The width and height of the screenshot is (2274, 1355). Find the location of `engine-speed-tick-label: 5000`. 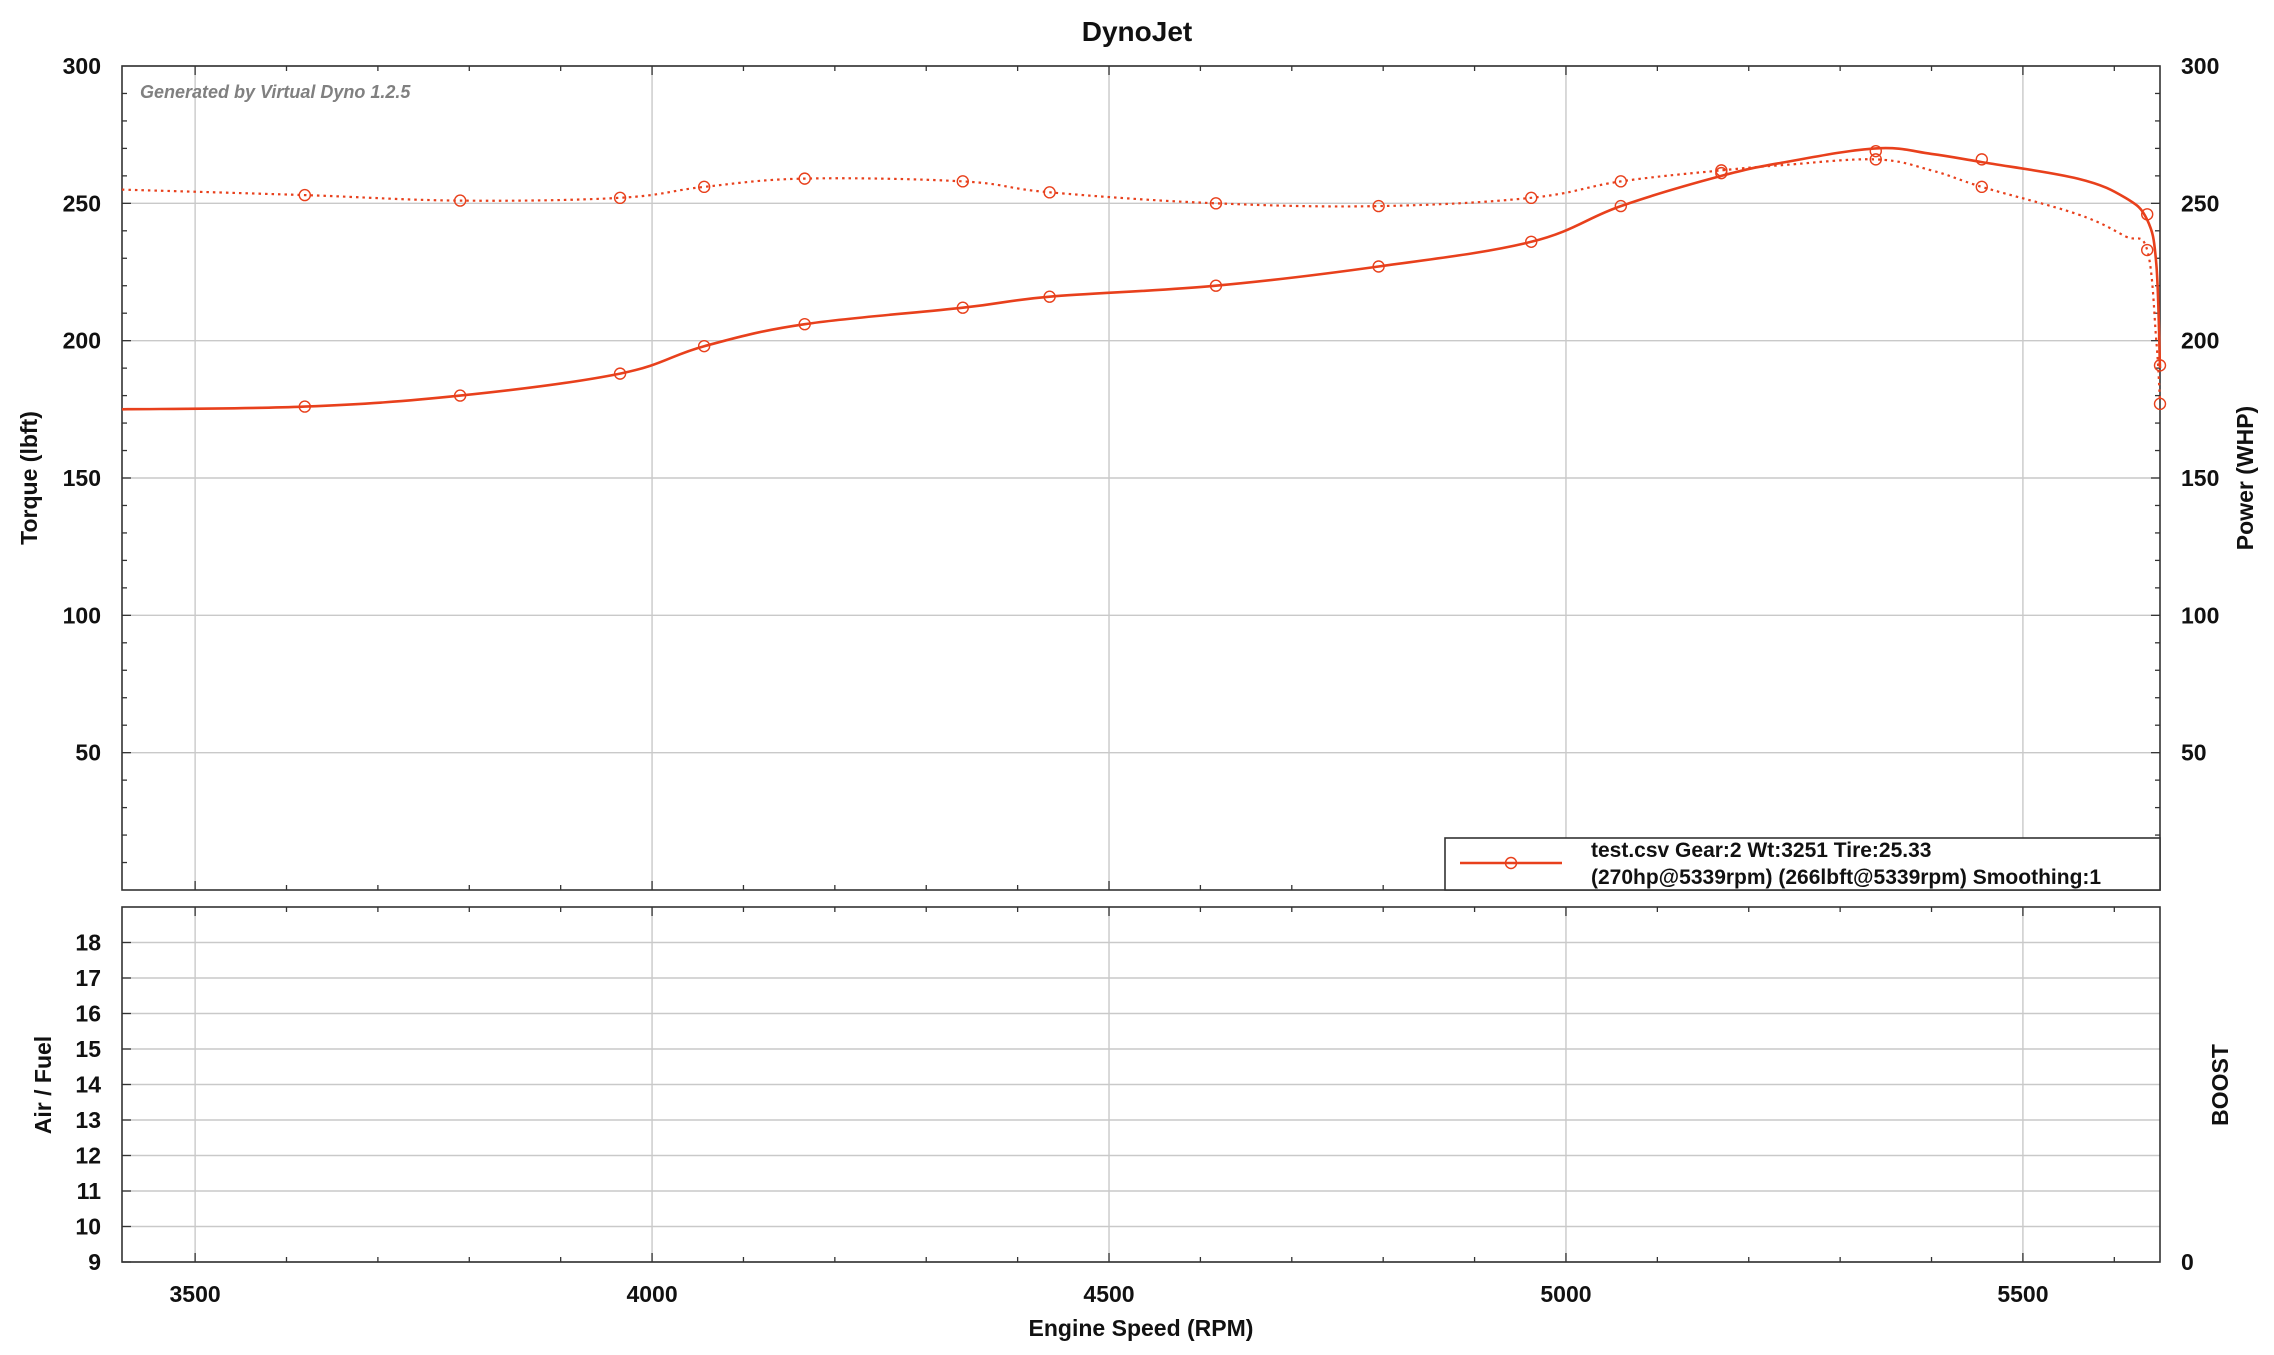

engine-speed-tick-label: 5000 is located at coordinates (1565, 1294).